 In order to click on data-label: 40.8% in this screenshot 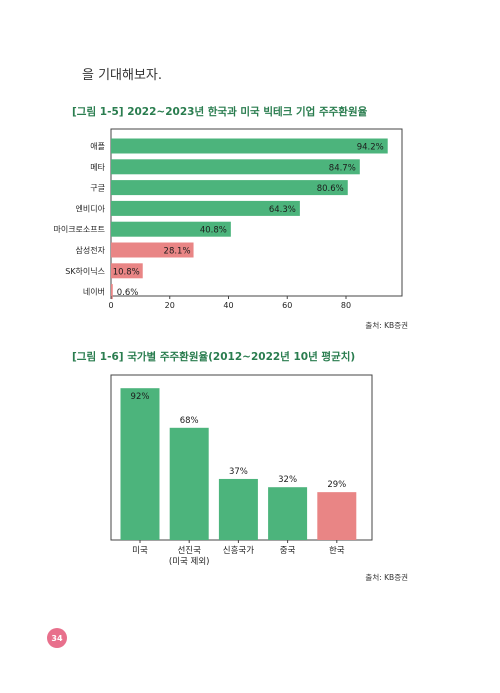, I will do `click(213, 231)`.